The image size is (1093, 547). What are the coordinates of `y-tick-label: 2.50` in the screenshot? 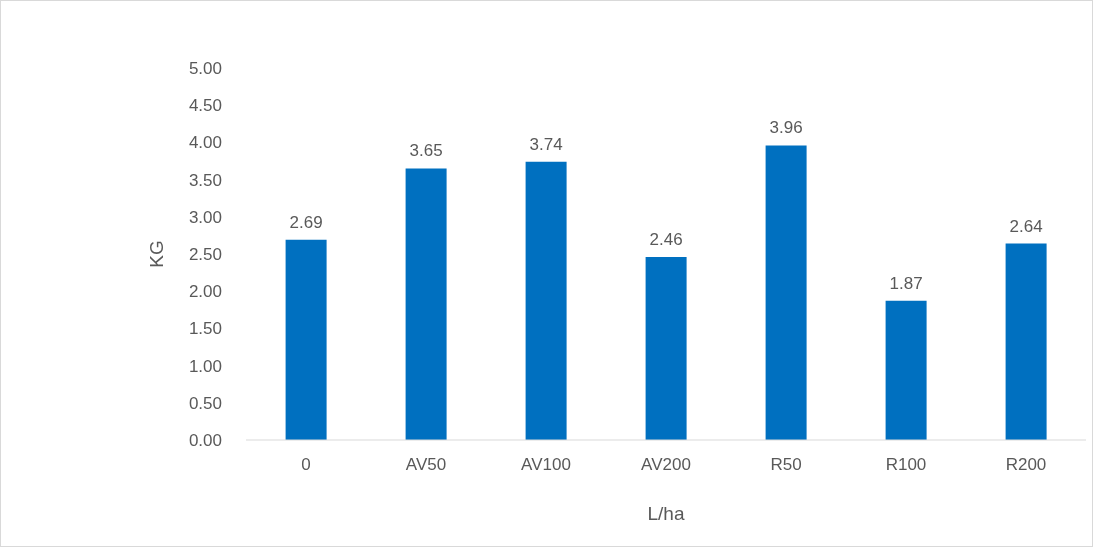 It's located at (205, 255).